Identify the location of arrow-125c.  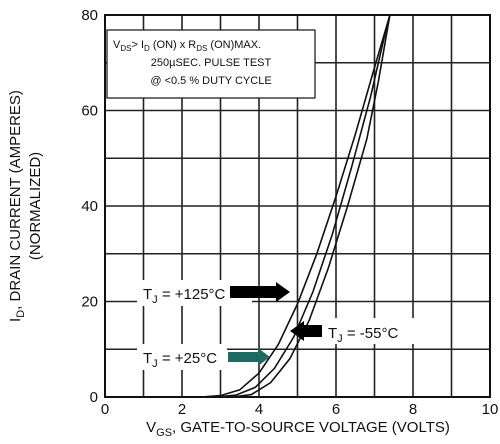
(260, 292).